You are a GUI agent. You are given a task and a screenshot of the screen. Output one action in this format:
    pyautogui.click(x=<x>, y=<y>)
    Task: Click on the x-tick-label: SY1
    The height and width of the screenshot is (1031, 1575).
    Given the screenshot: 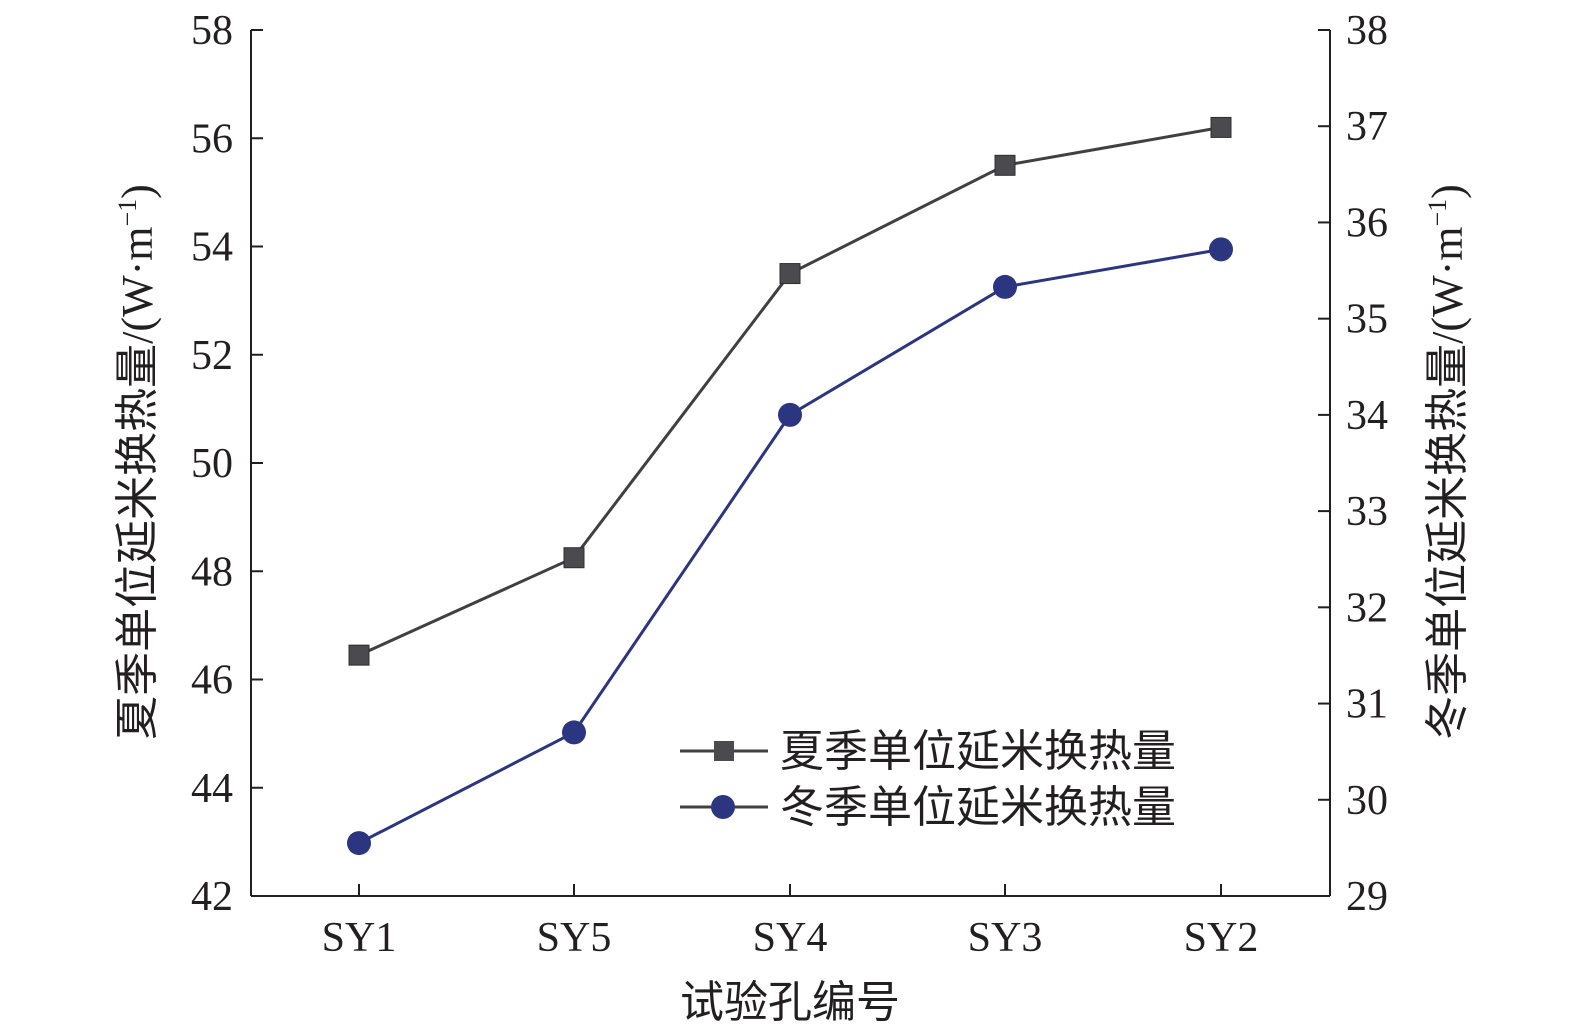 What is the action you would take?
    pyautogui.click(x=359, y=938)
    